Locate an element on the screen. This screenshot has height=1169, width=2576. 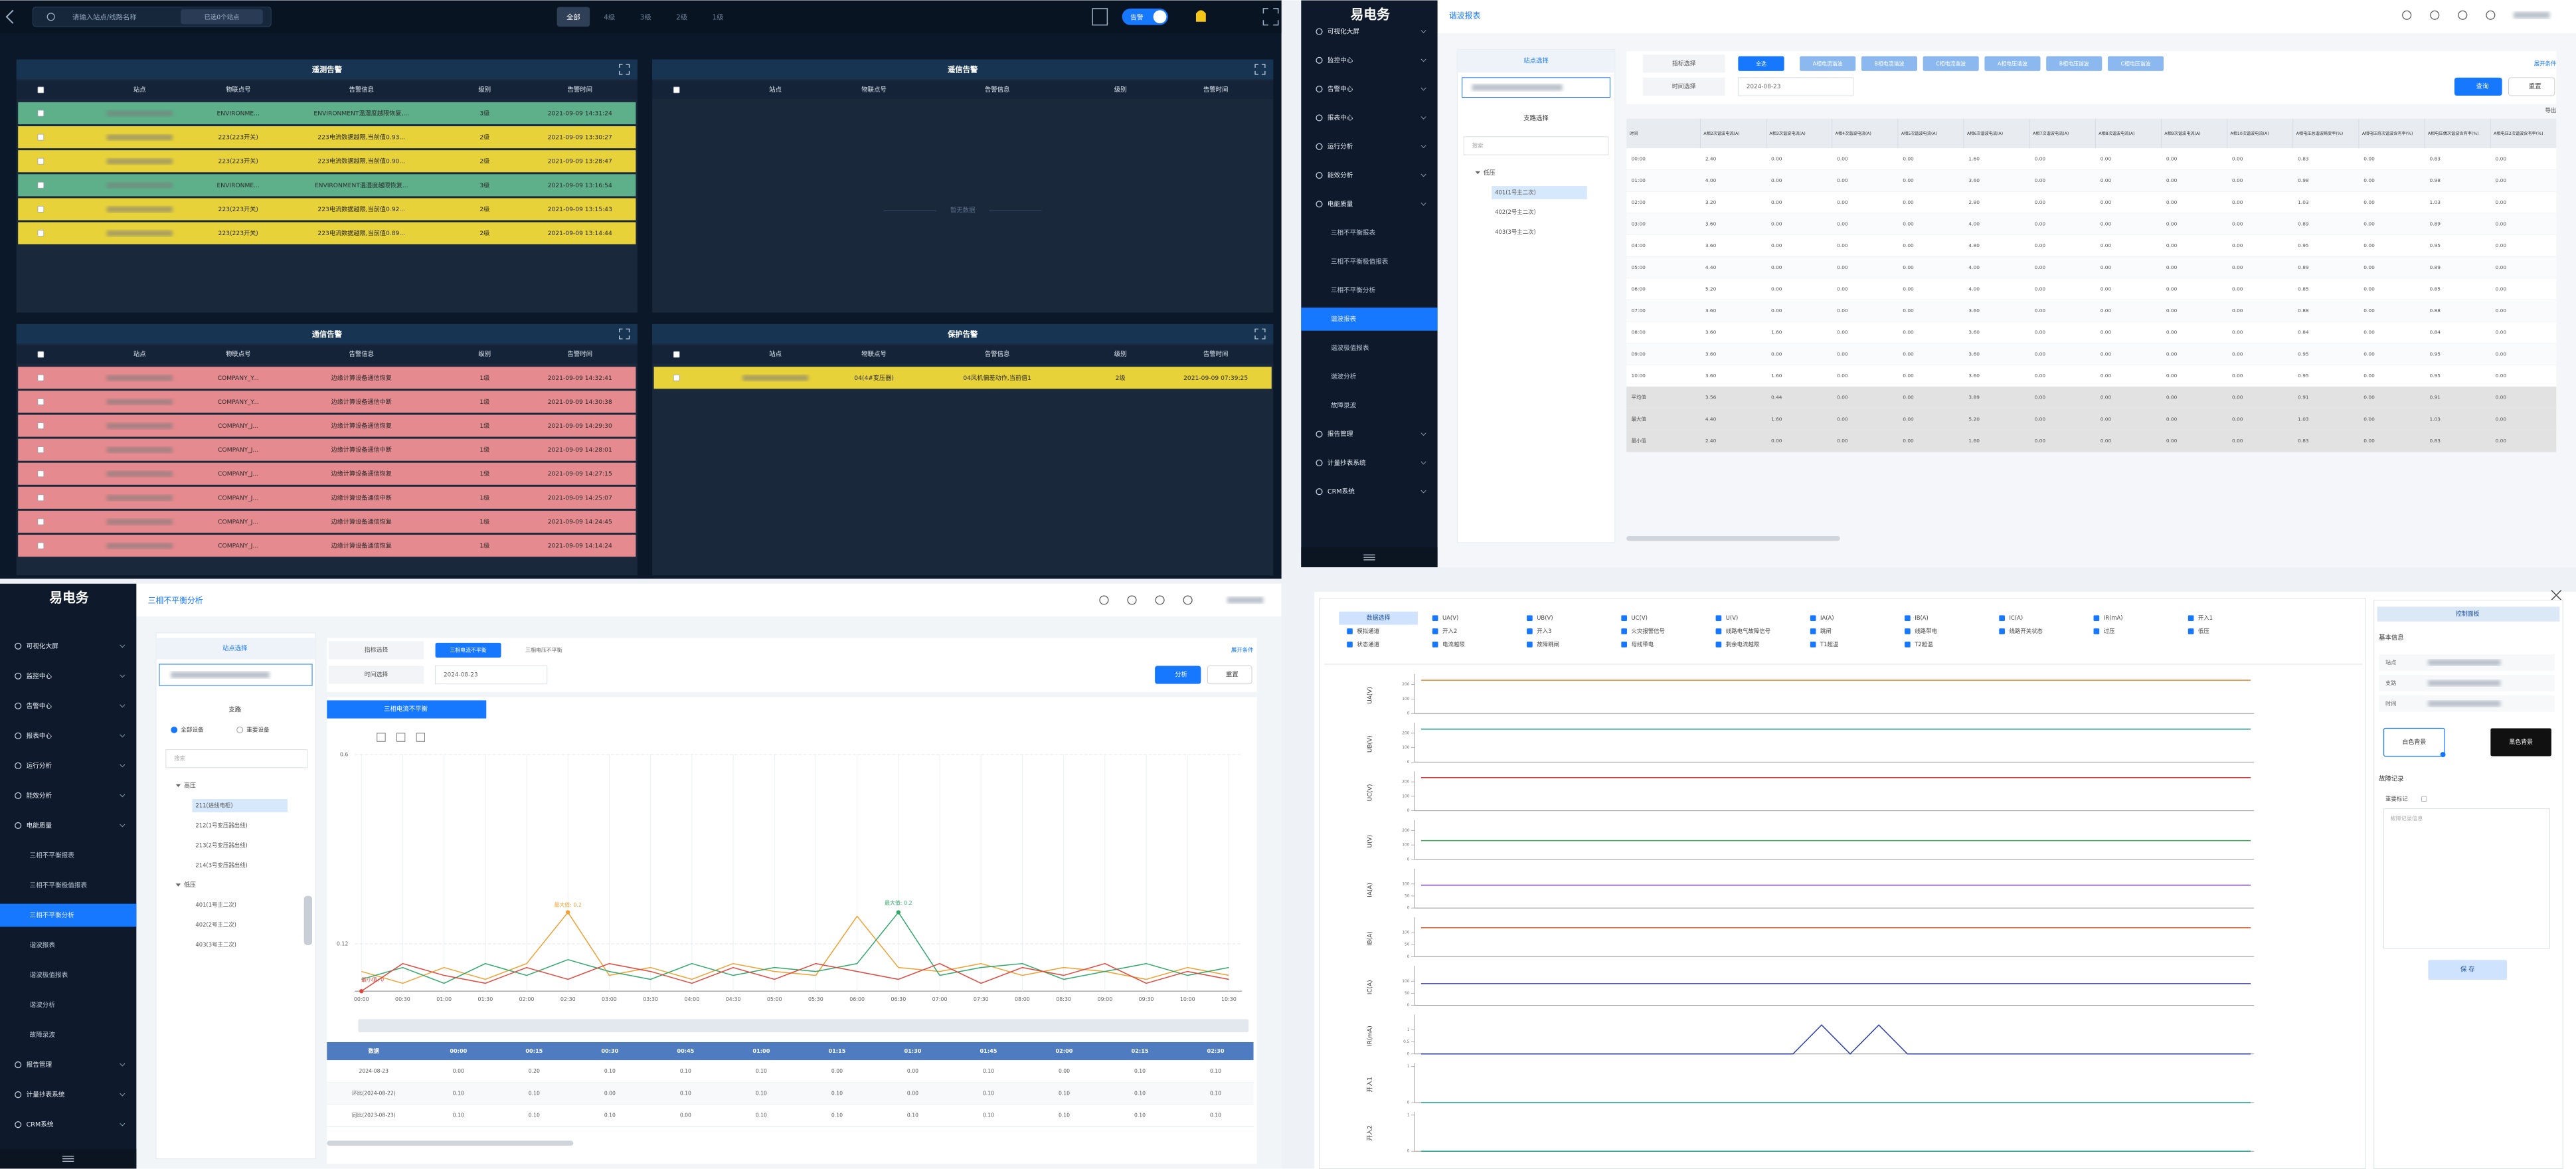
level-tab: 2级 is located at coordinates (682, 18).